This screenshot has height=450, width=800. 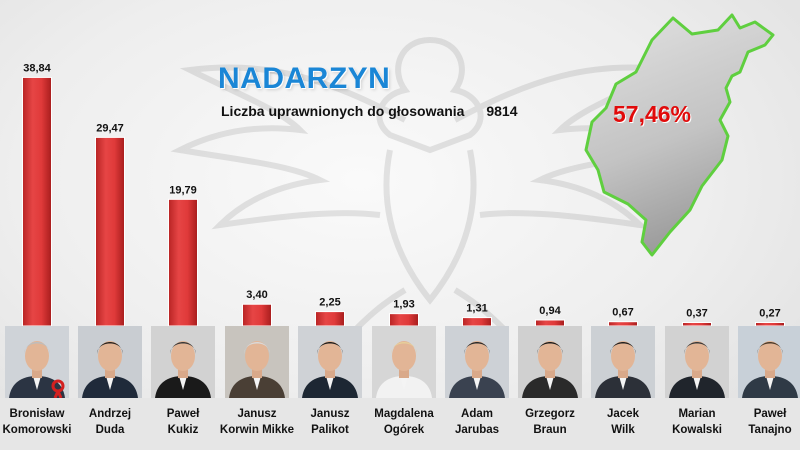 What do you see at coordinates (477, 422) in the screenshot?
I see `candidate-name: Adam Jarubas` at bounding box center [477, 422].